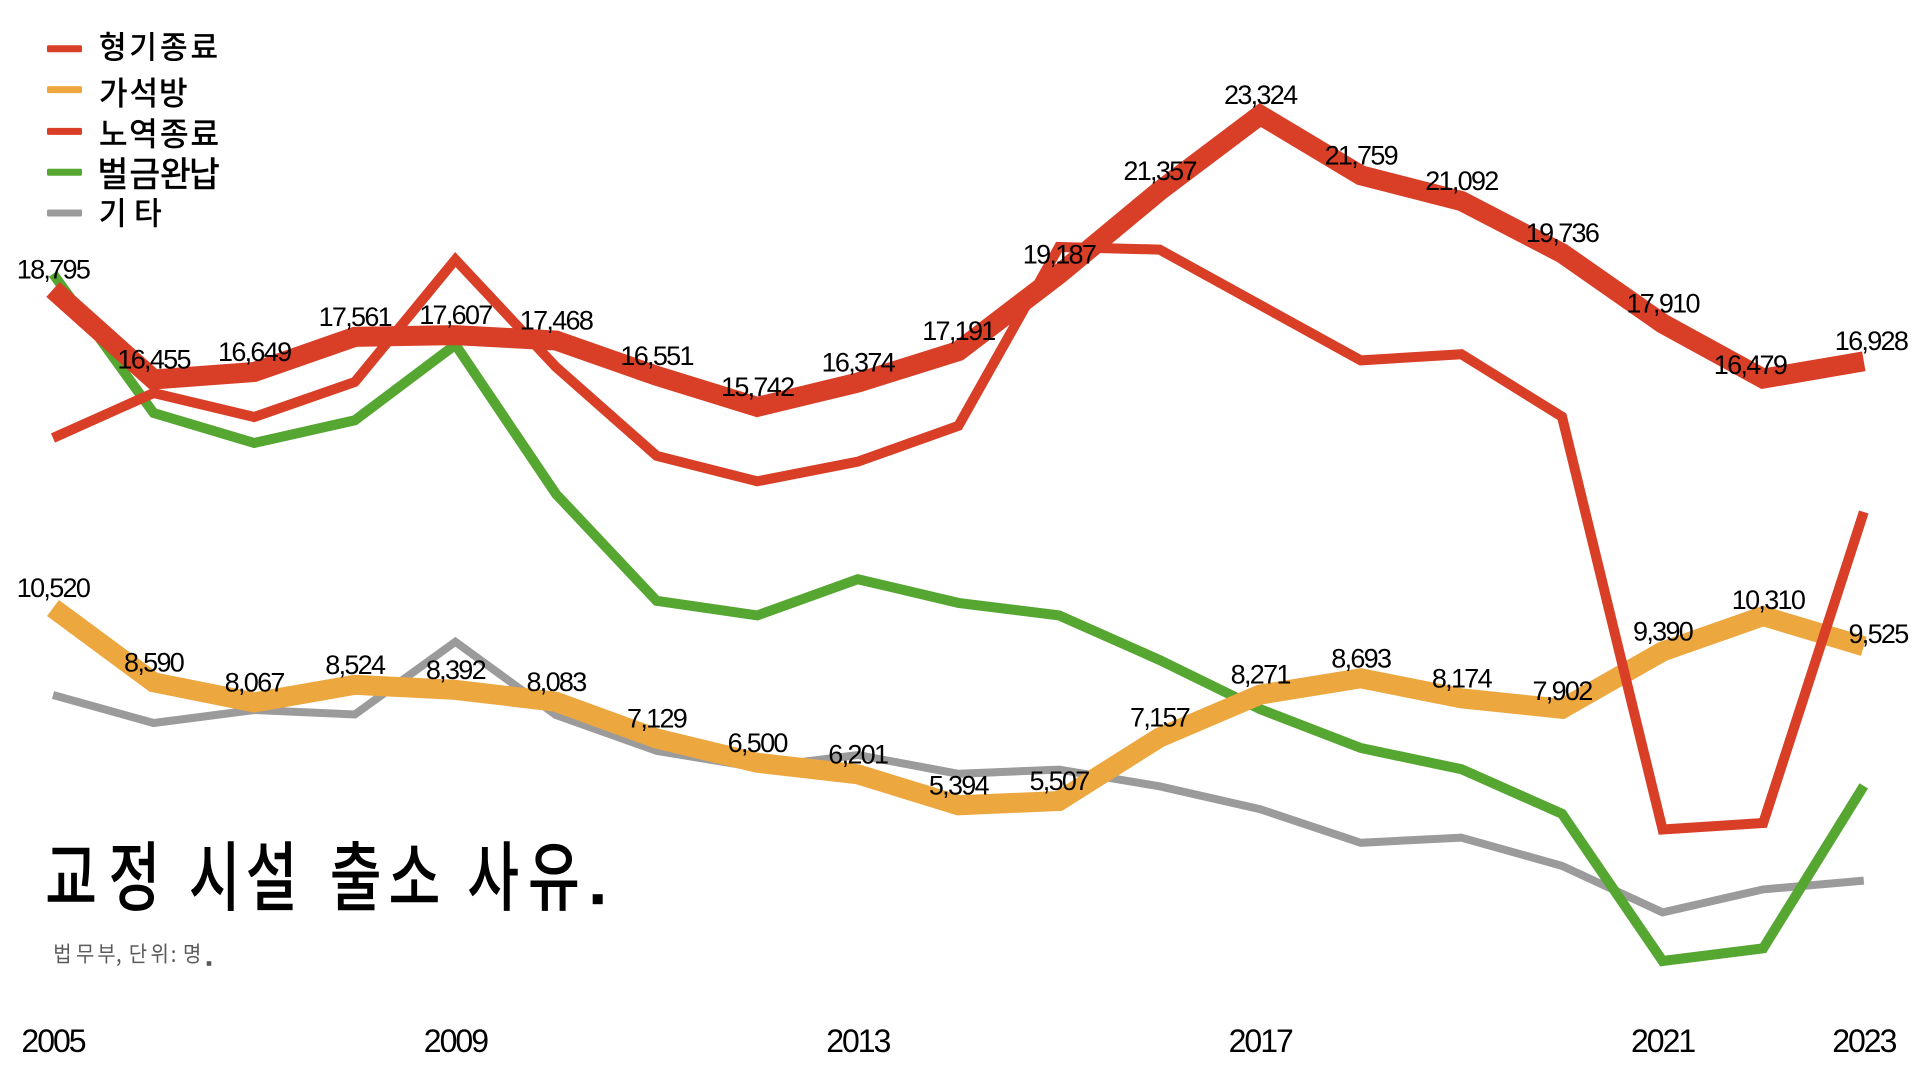 This screenshot has width=1920, height=1080. Describe the element at coordinates (1261, 675) in the screenshot. I see `svg-text: 8,271` at that location.